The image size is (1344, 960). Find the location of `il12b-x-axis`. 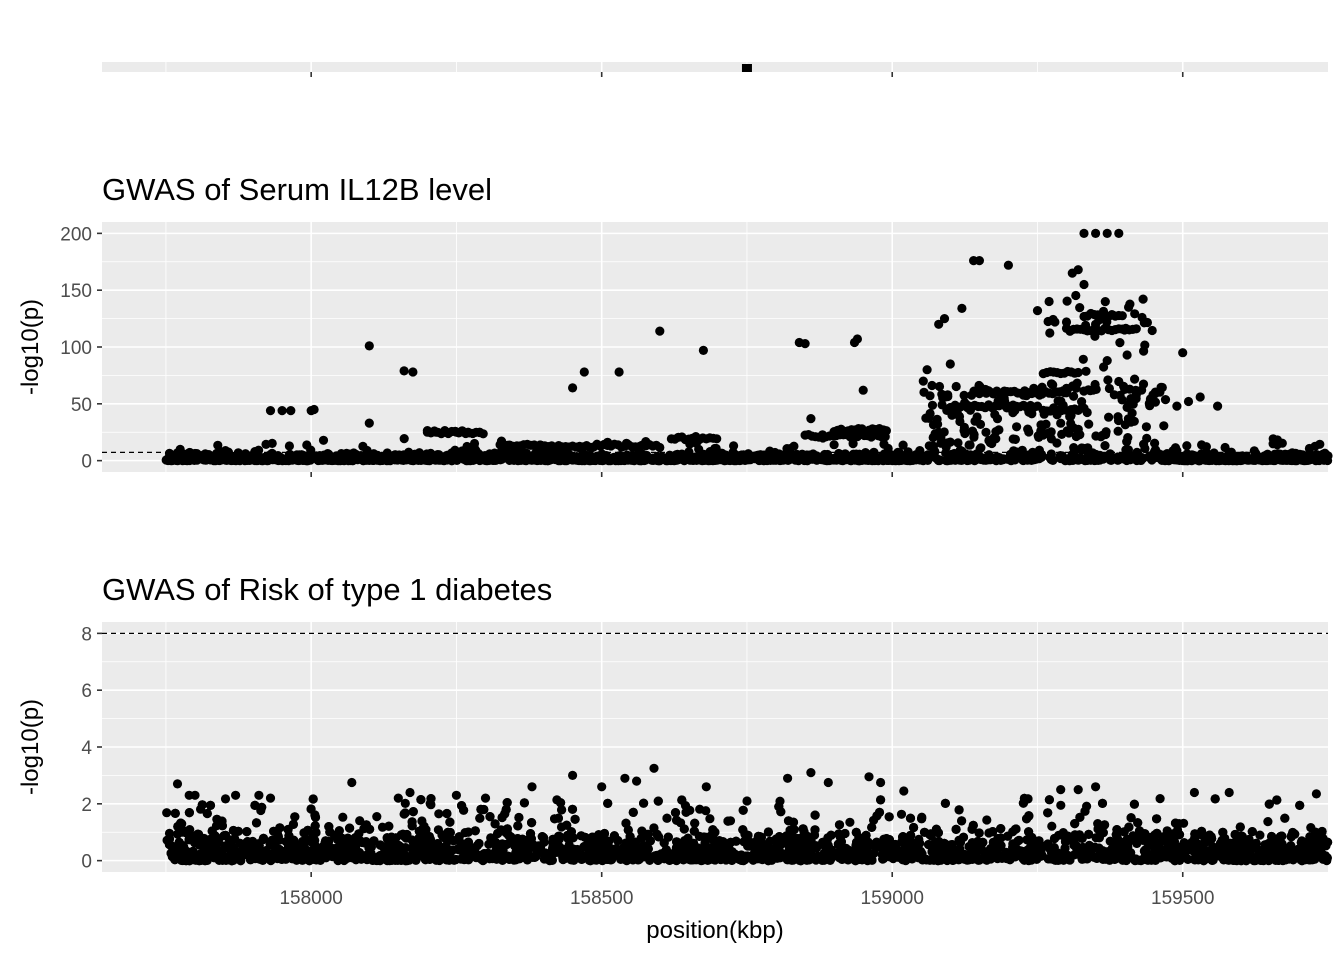

il12b-x-axis is located at coordinates (747, 474).